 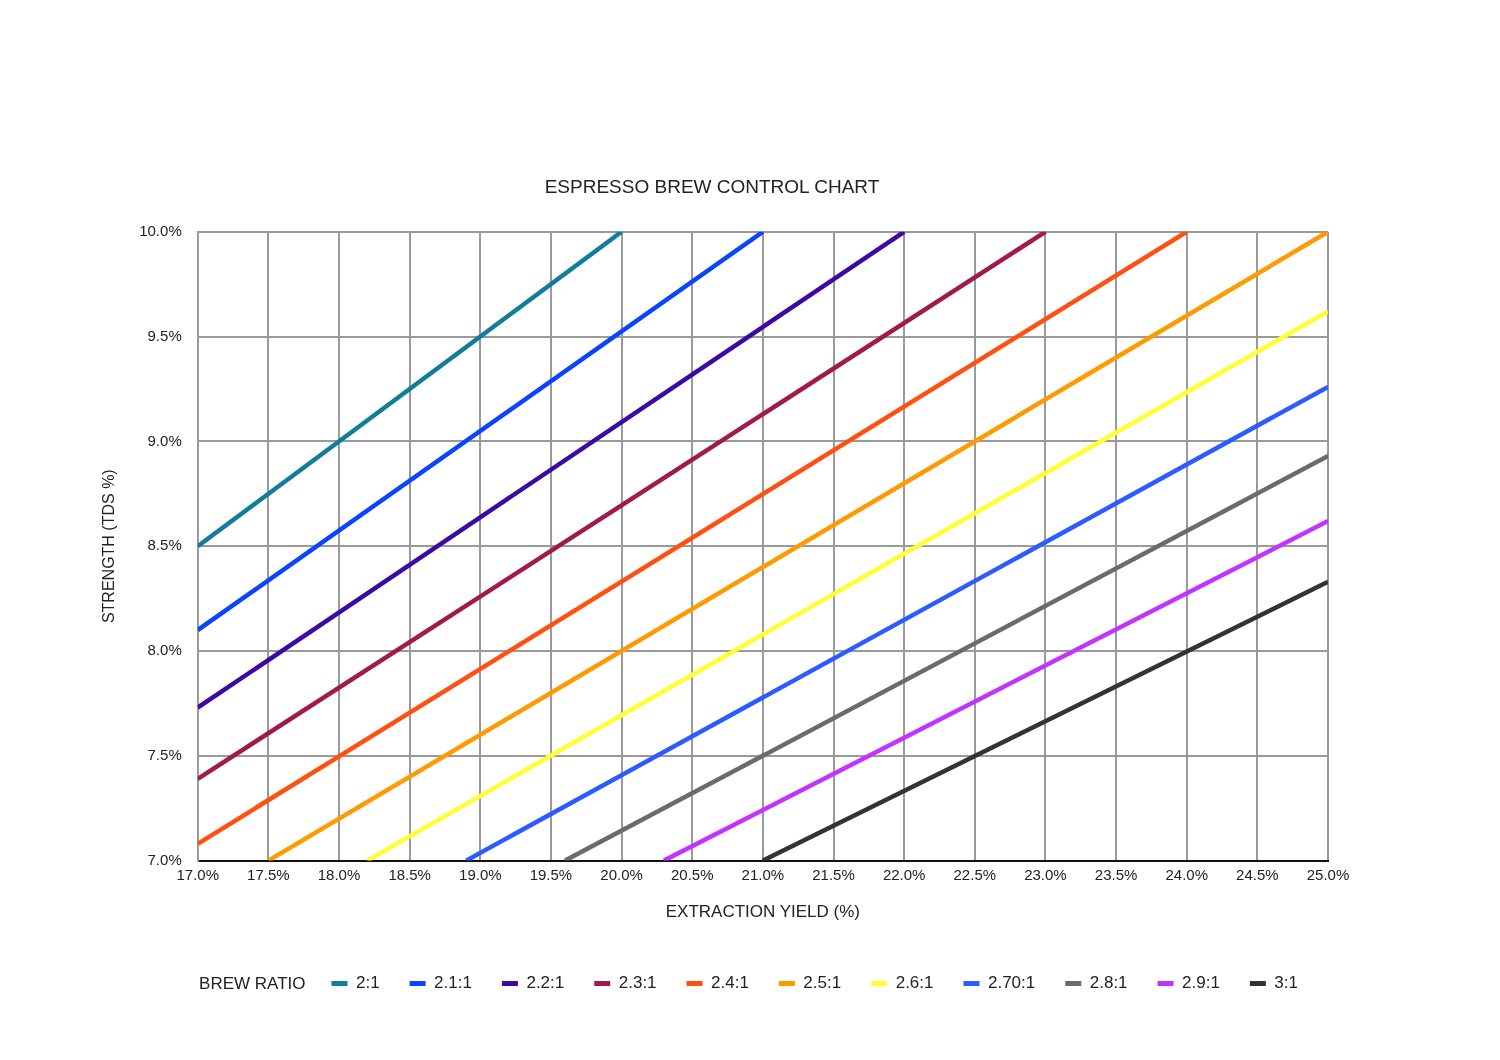 What do you see at coordinates (1201, 983) in the screenshot?
I see `legend-label: 2.9:1` at bounding box center [1201, 983].